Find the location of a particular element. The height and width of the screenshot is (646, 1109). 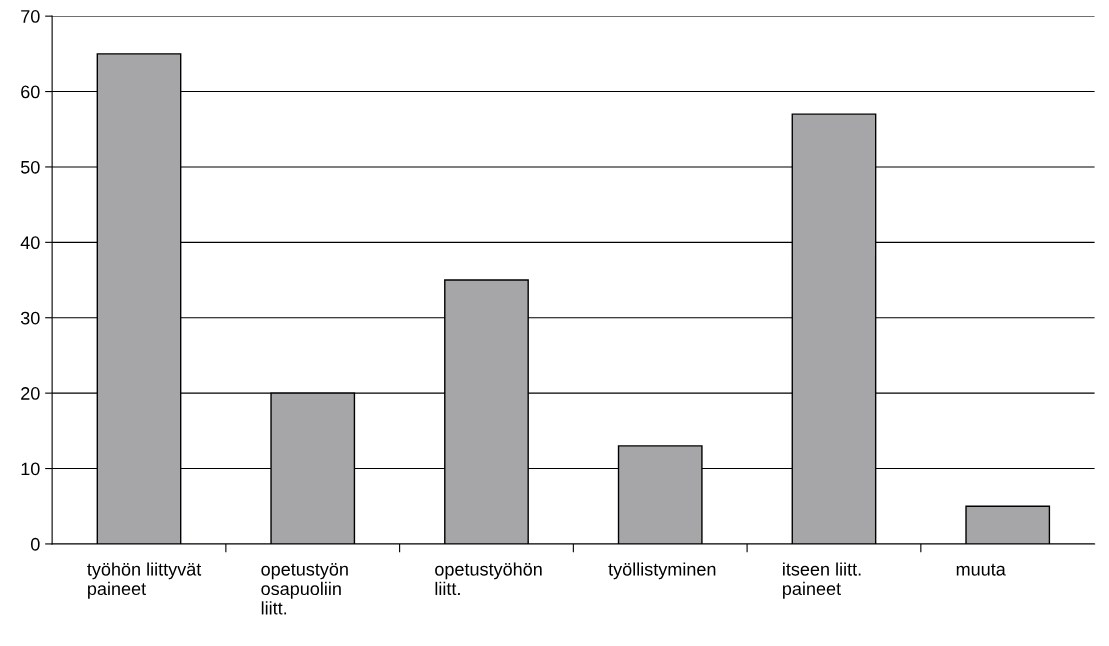

y-tick-label: 60 is located at coordinates (30, 92).